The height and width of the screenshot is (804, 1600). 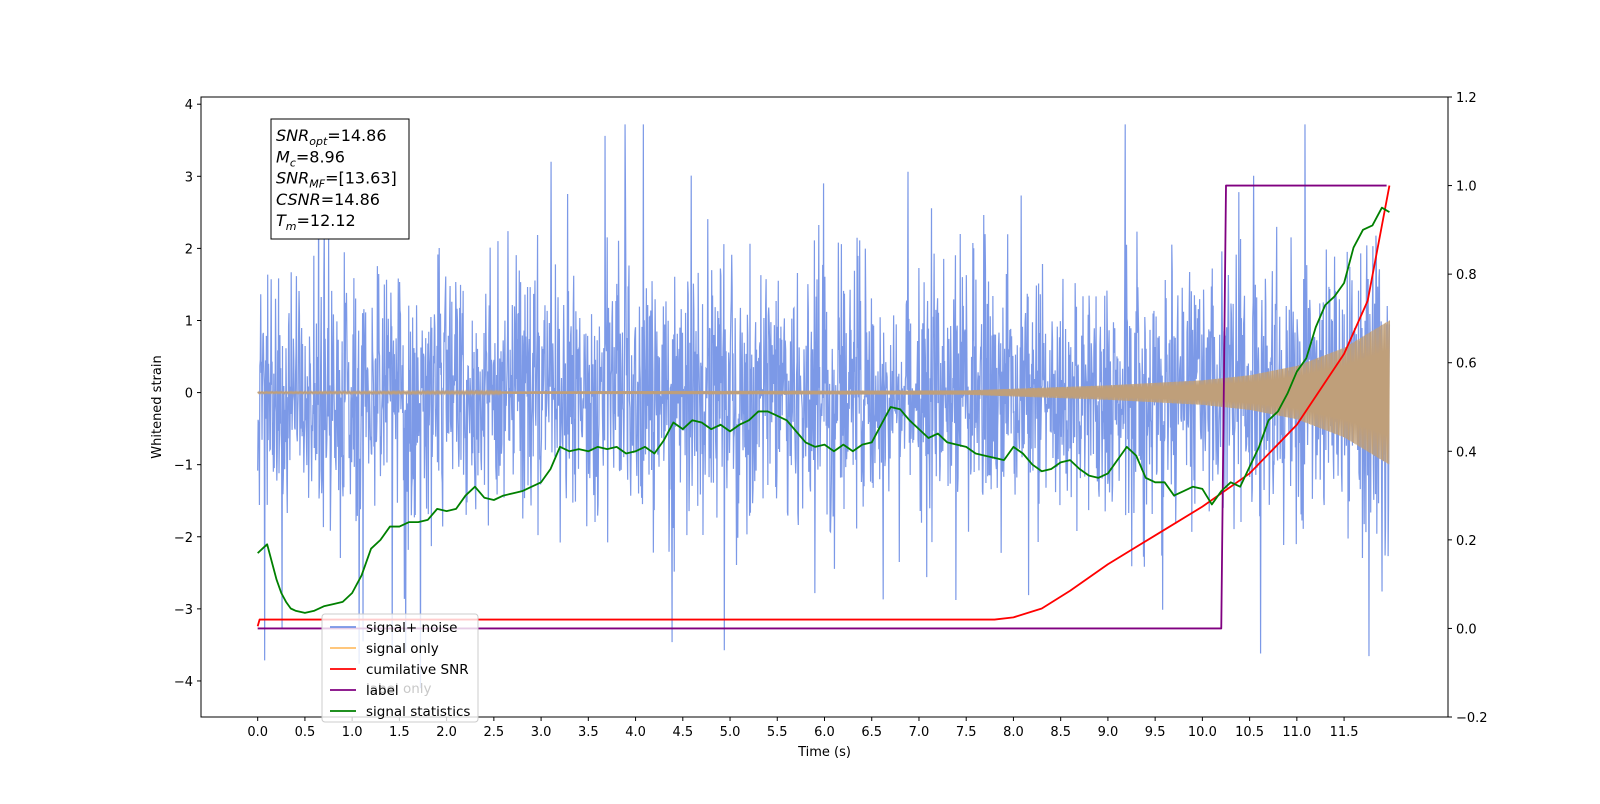 I want to click on y-right-tick-label: 0.0, so click(x=1466, y=629).